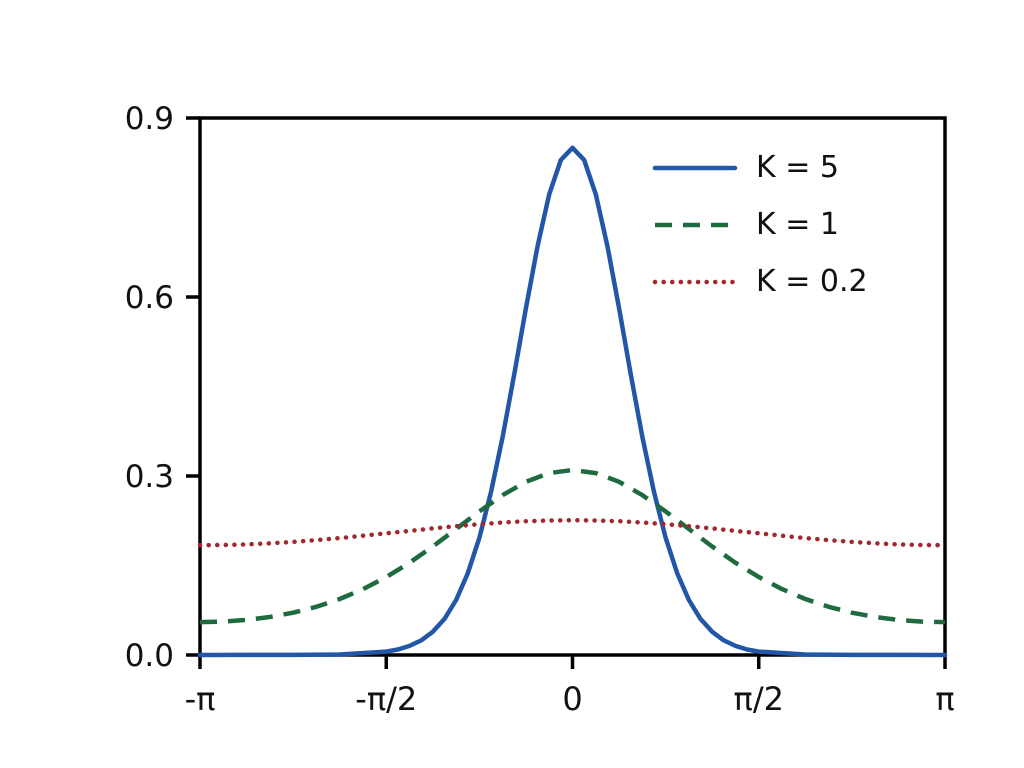 The width and height of the screenshot is (1024, 768). What do you see at coordinates (695, 225) in the screenshot?
I see `legend-line-dashed-icon` at bounding box center [695, 225].